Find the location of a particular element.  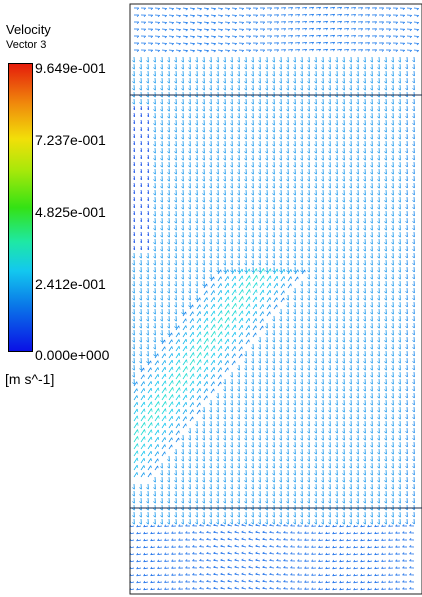

legend-tick-0: 9.649e-001 is located at coordinates (70, 68).